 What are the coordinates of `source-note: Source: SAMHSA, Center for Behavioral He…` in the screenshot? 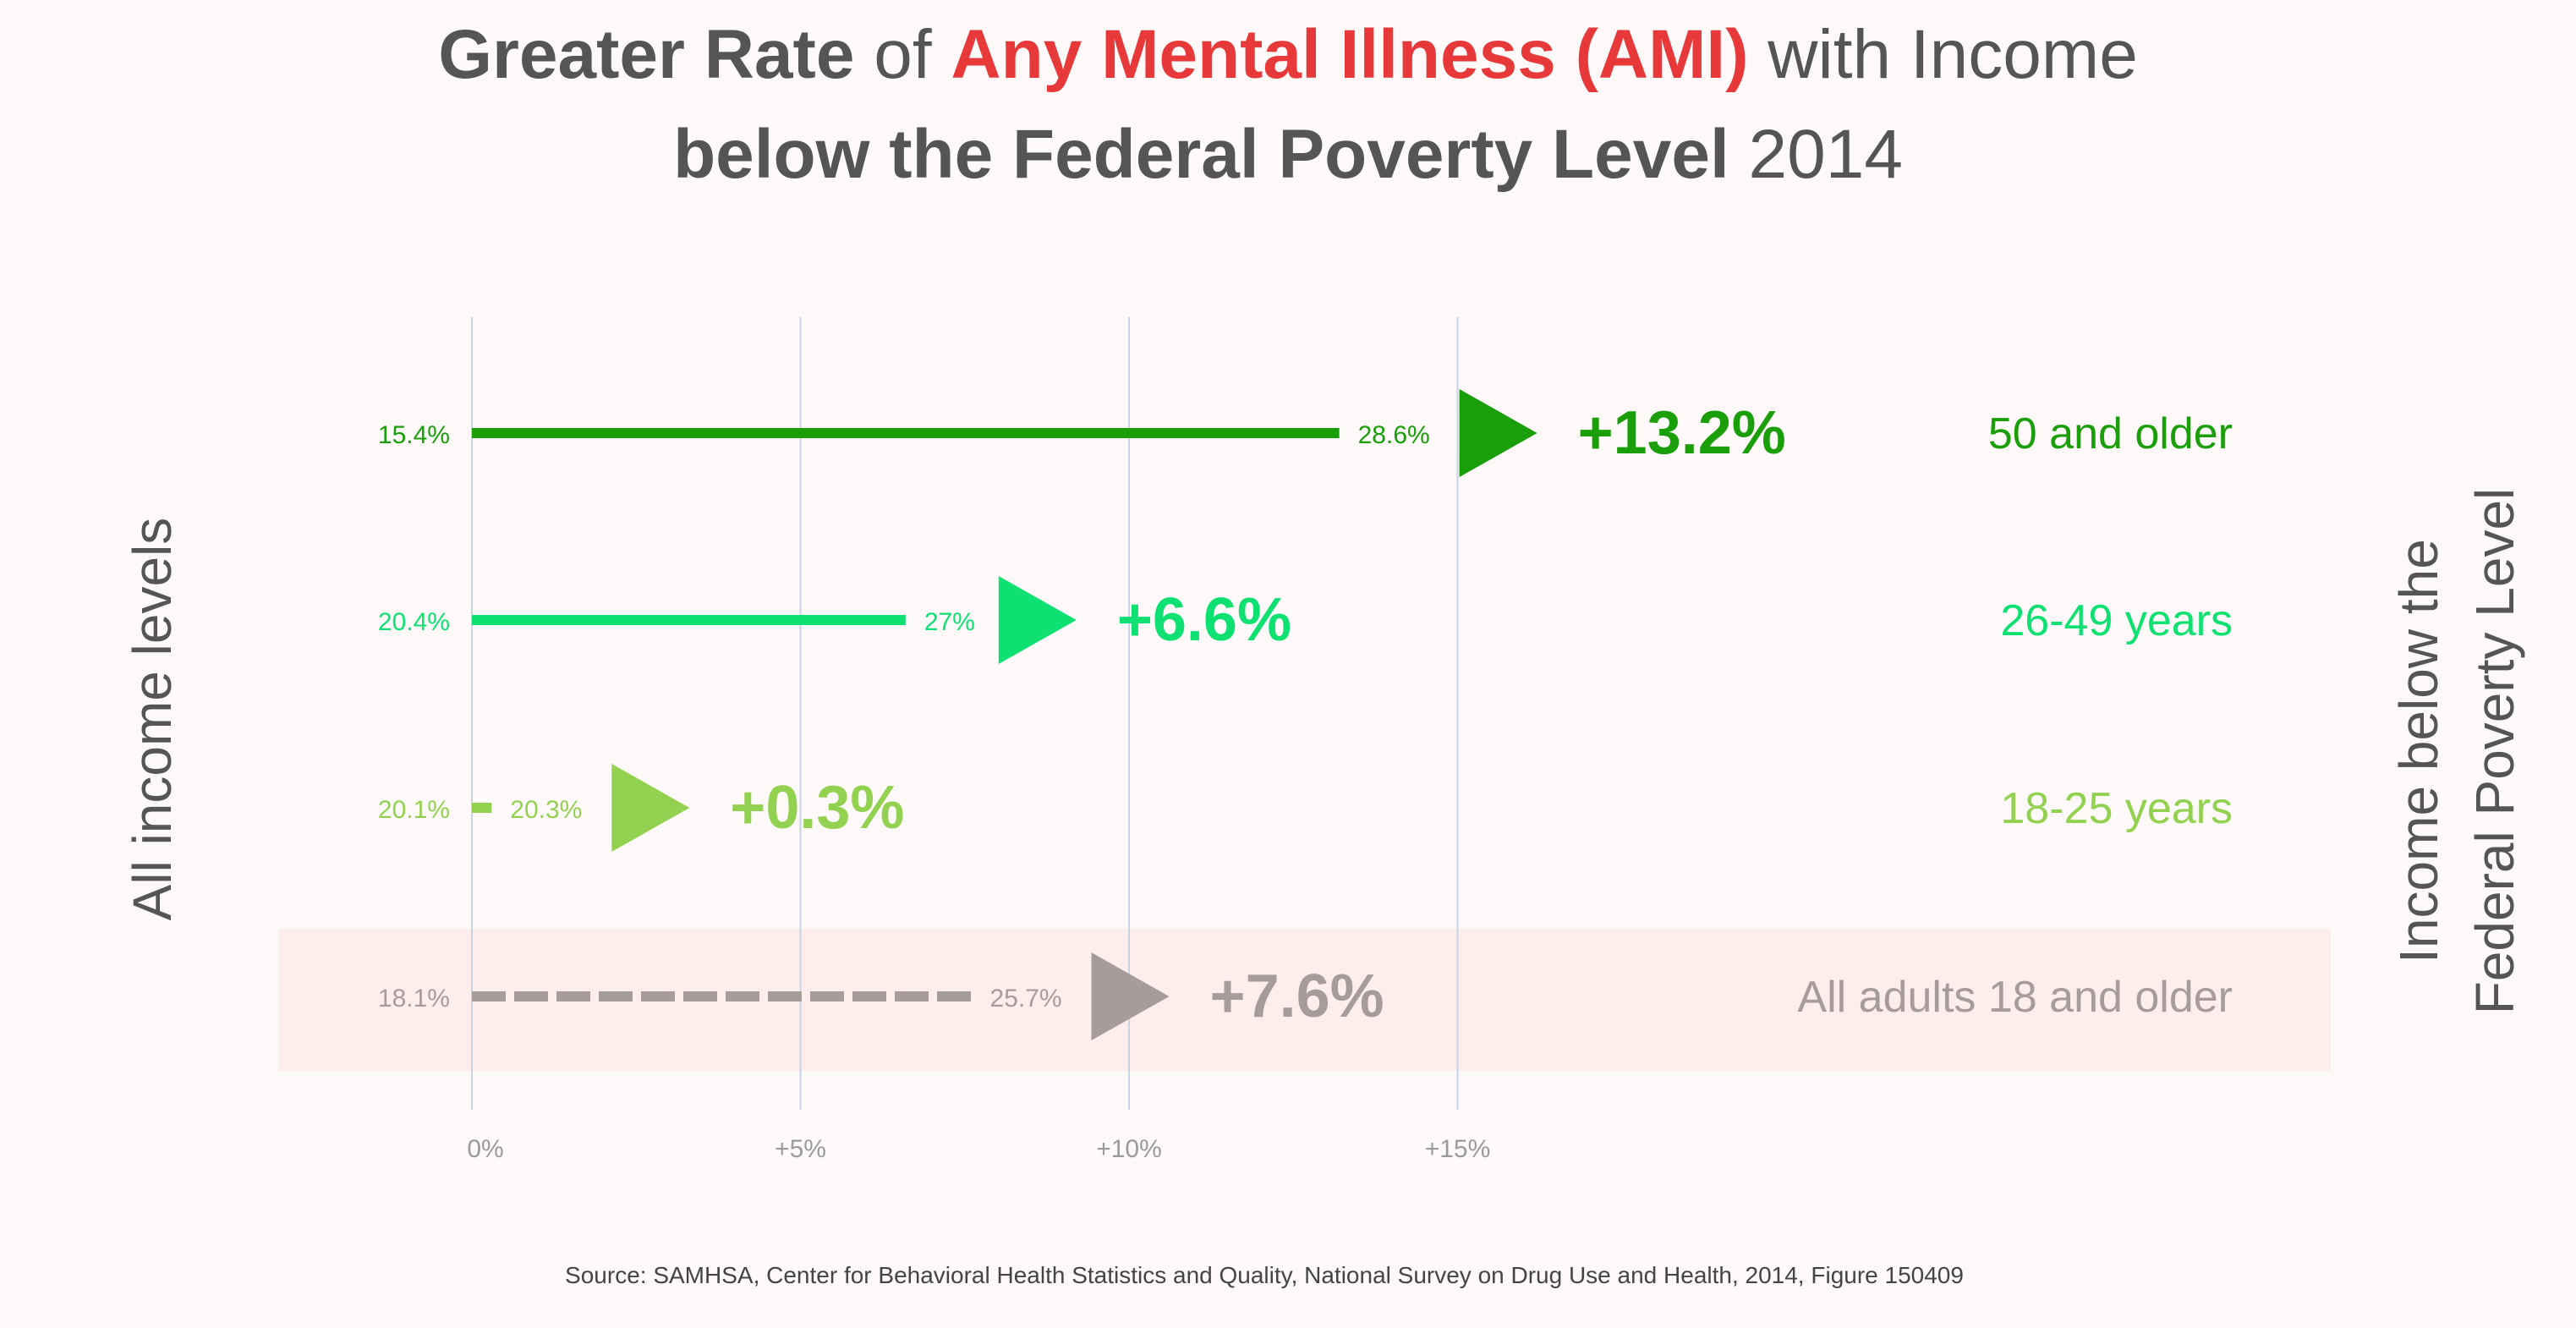 It's located at (1264, 1275).